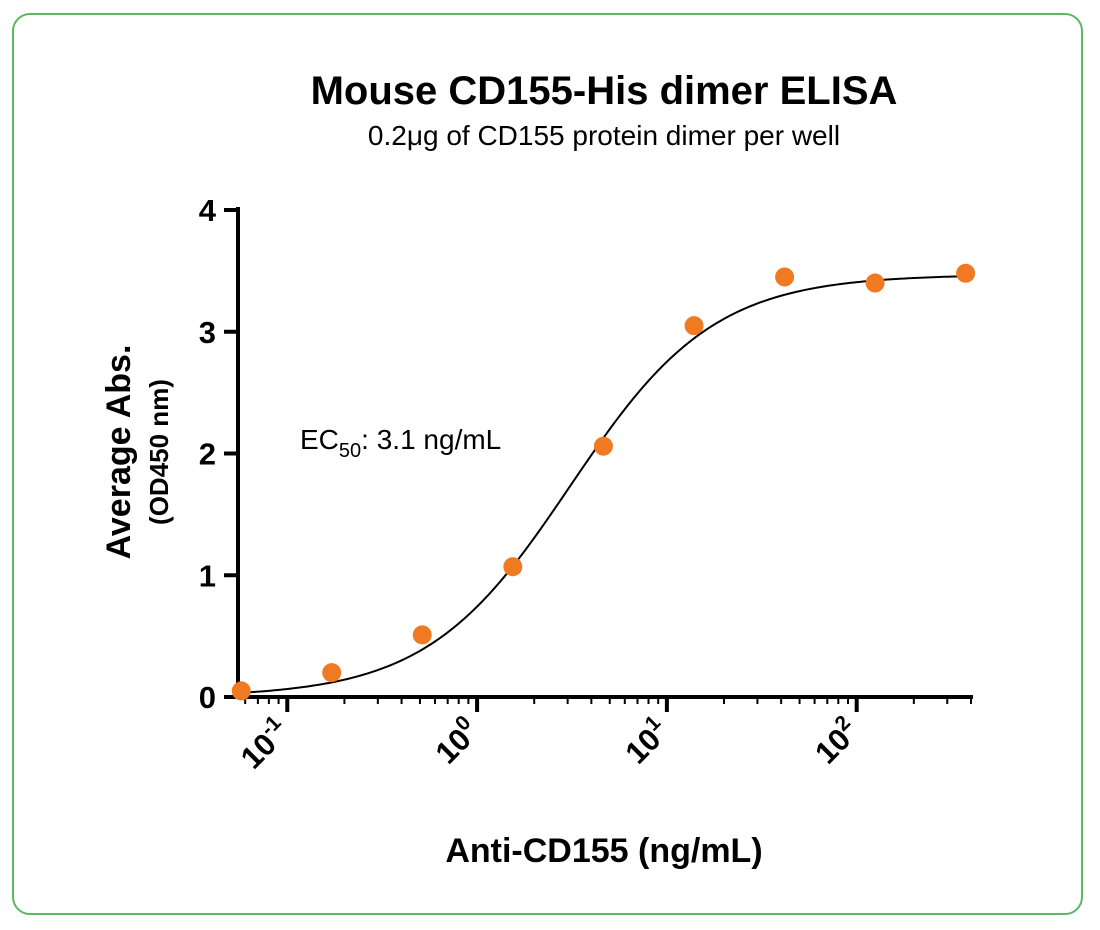 The height and width of the screenshot is (930, 1100). I want to click on x-axis-label: Anti-CD155 (ng/mL), so click(603, 851).